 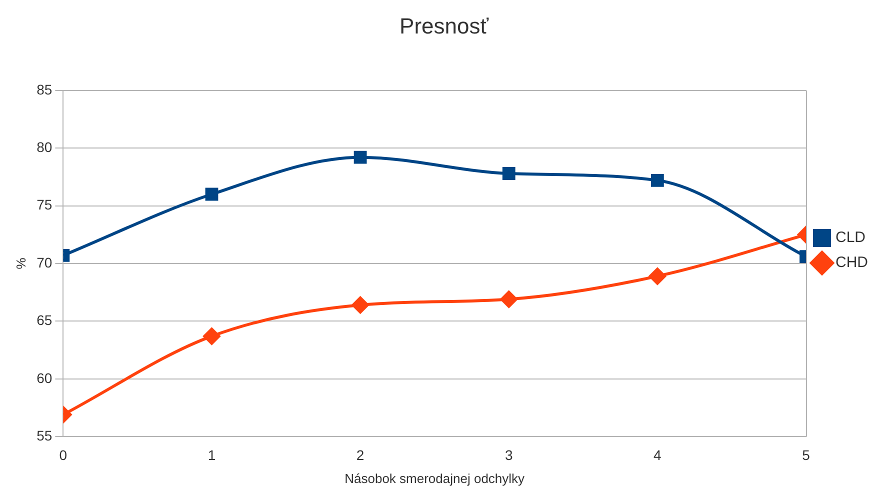 What do you see at coordinates (44, 89) in the screenshot?
I see `y-tick-label: 85` at bounding box center [44, 89].